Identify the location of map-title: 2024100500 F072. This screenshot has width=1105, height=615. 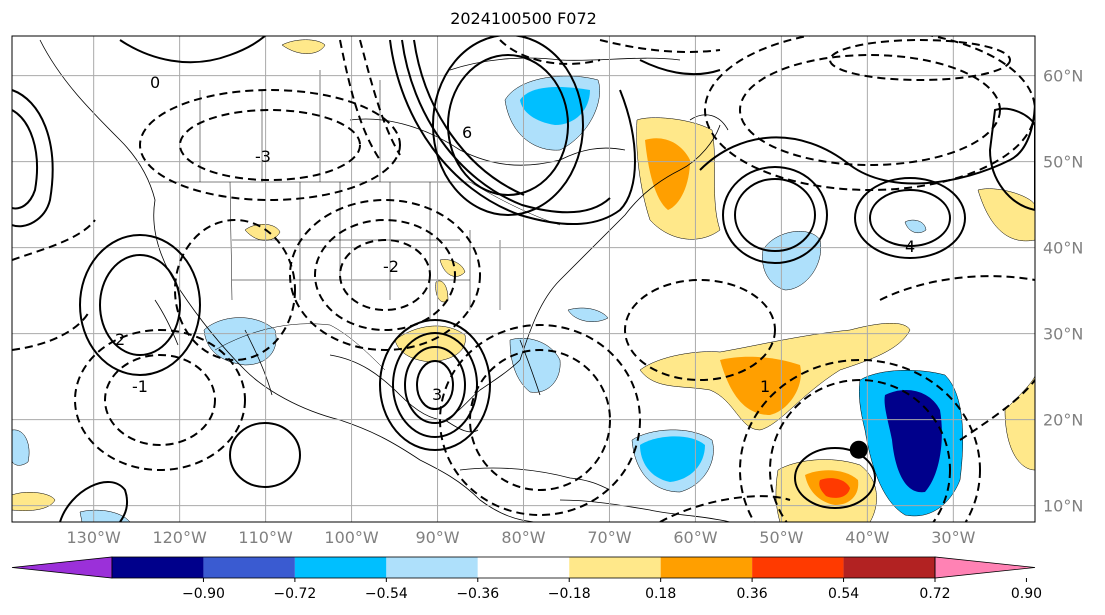
(523, 18).